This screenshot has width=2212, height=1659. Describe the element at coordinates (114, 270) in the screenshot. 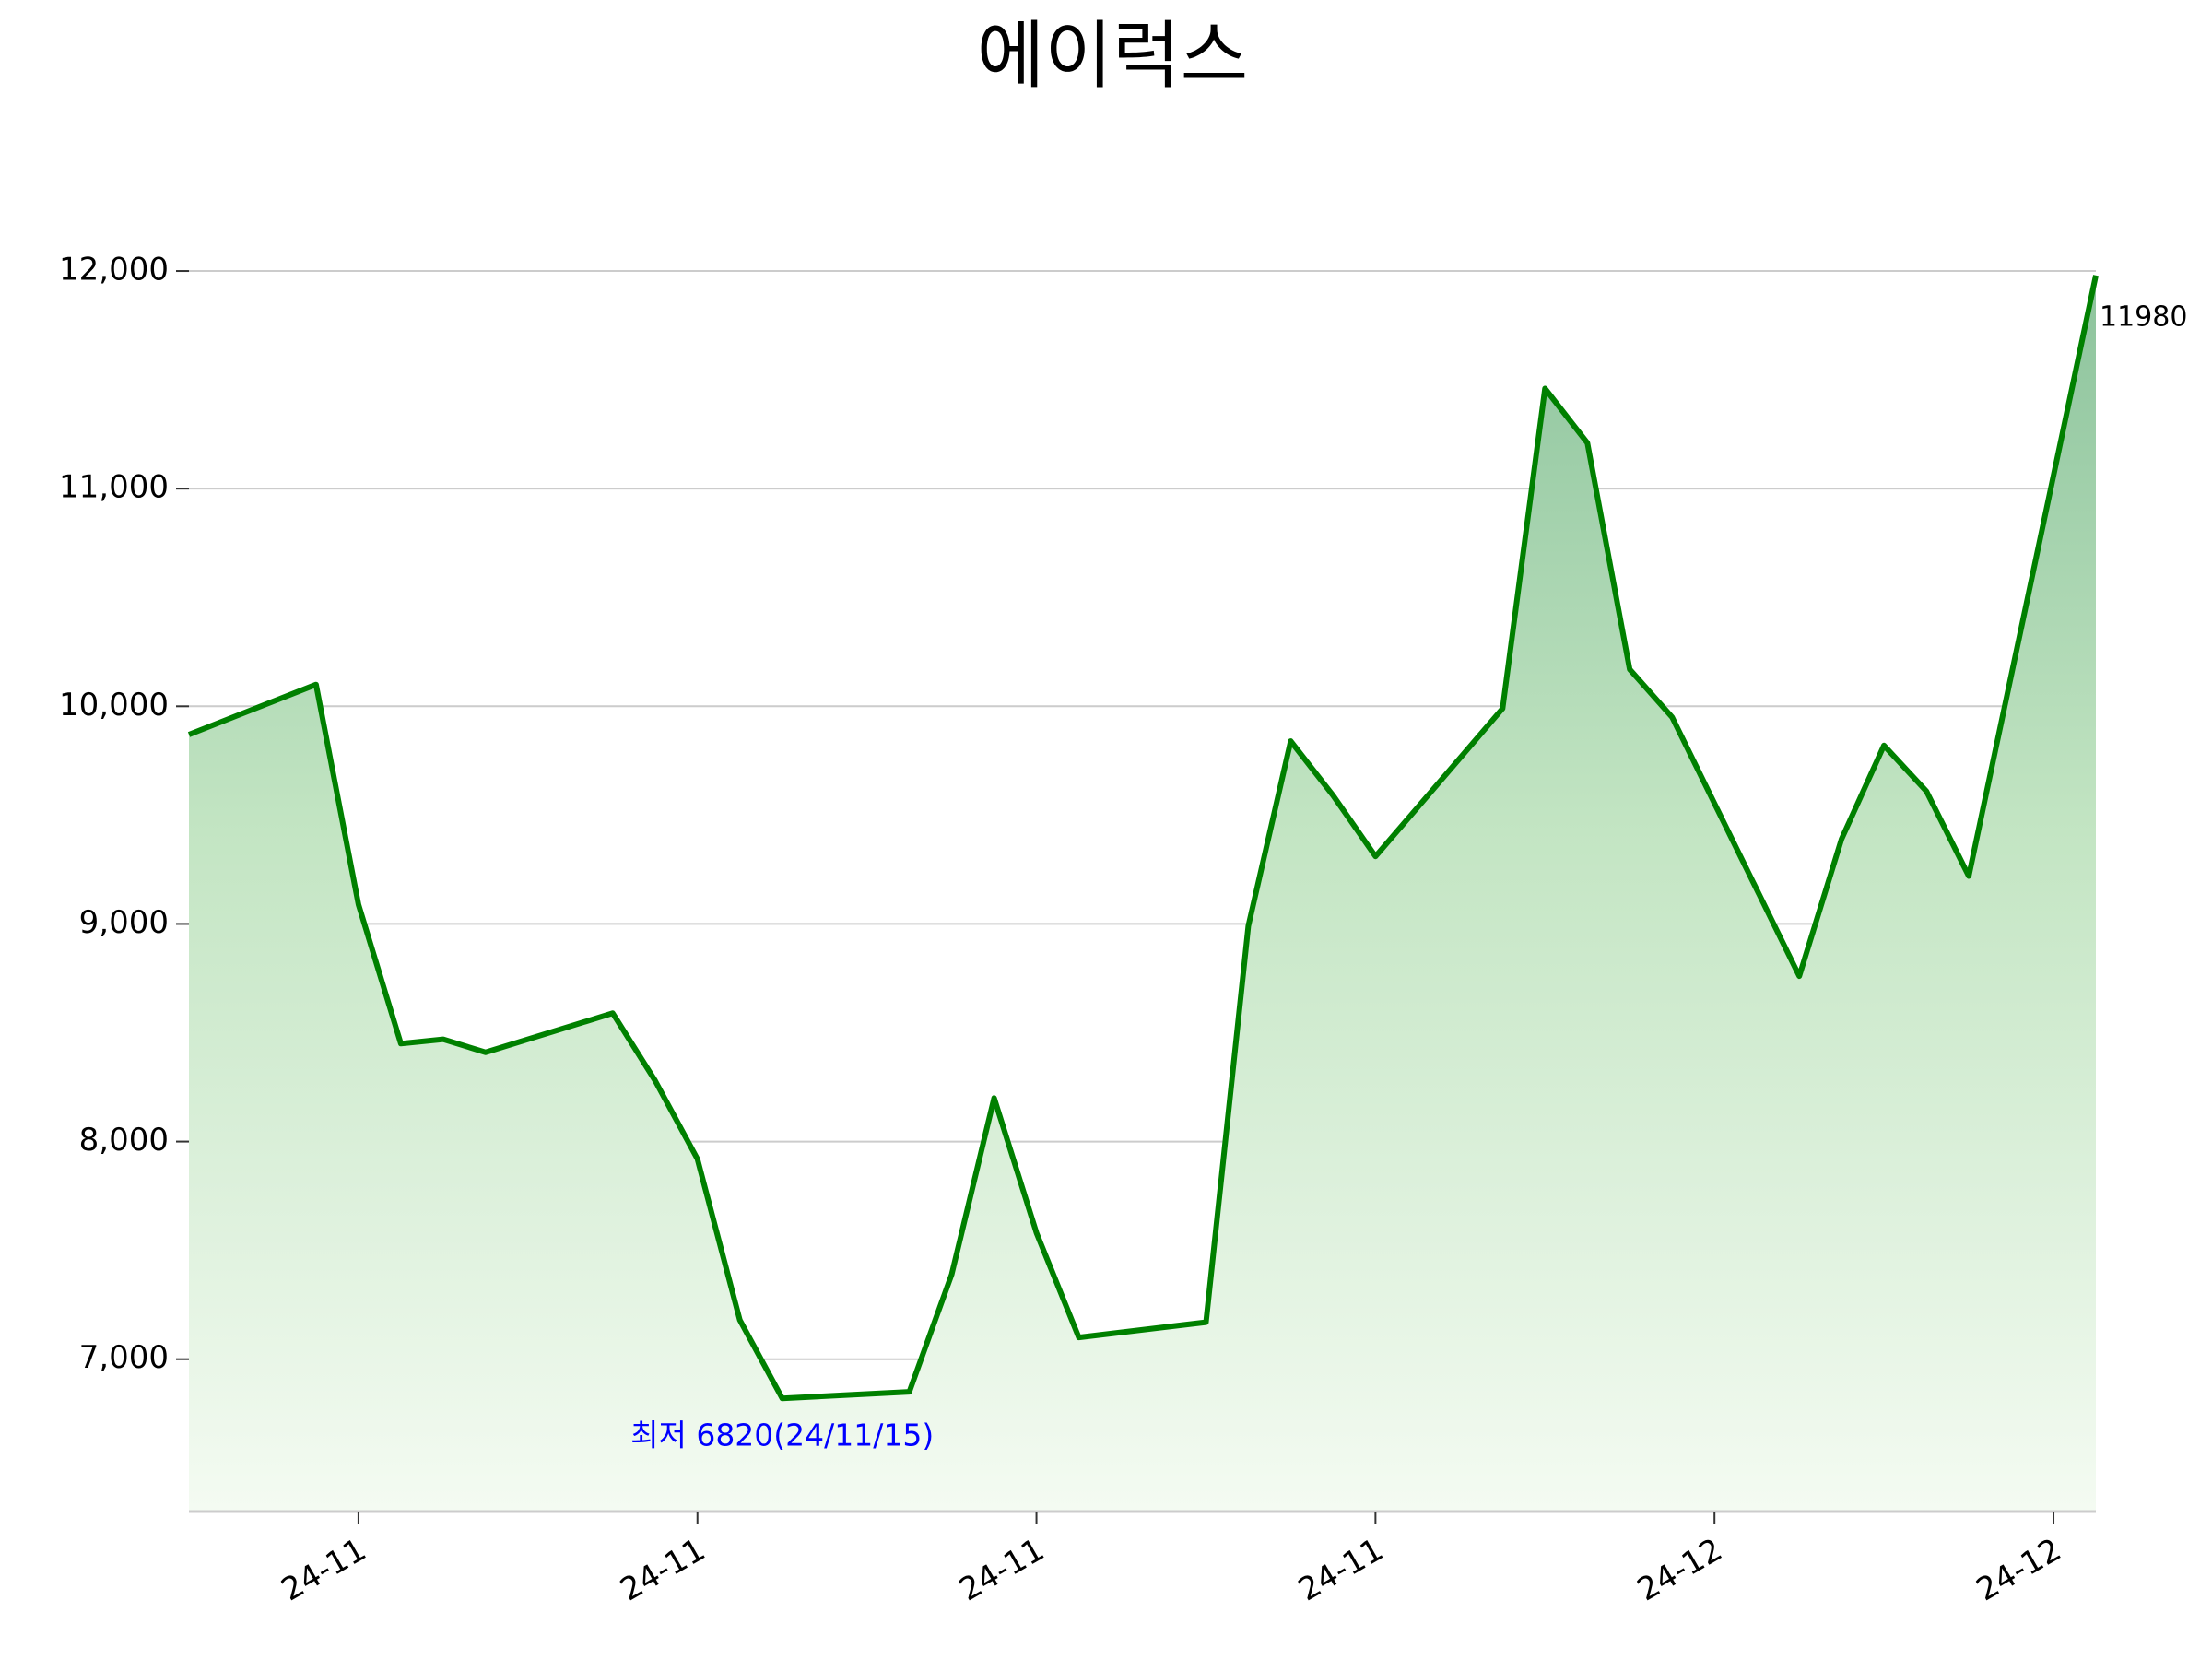

I see `y-tick-label: 12,000` at that location.